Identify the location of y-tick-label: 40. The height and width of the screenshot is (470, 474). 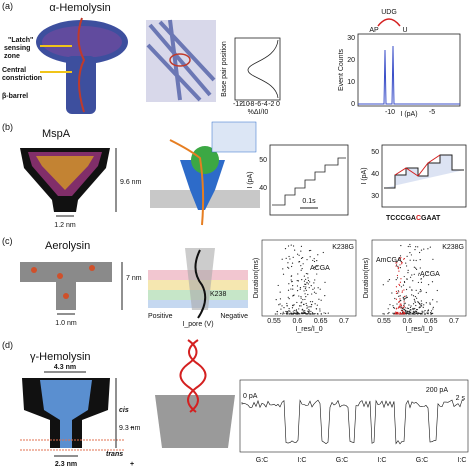
(375, 174).